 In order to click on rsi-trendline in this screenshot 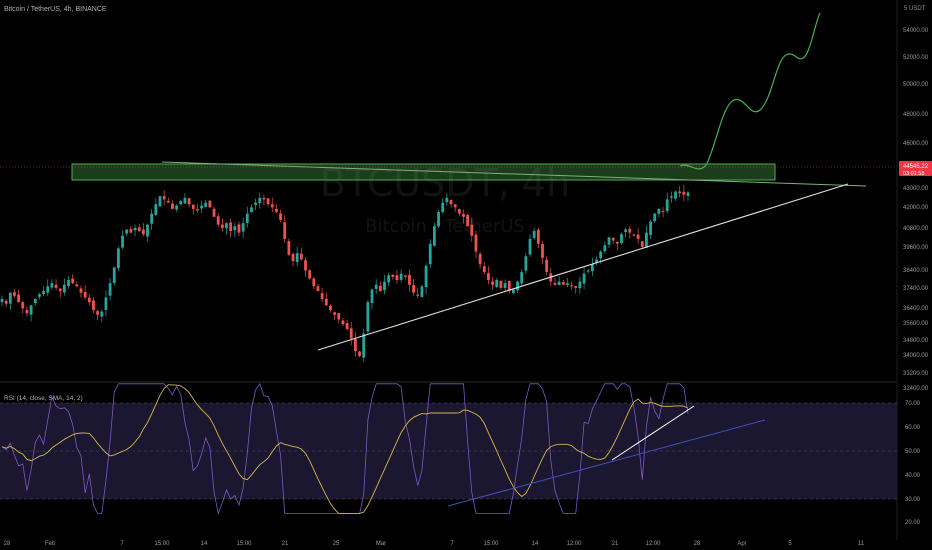, I will do `click(606, 463)`.